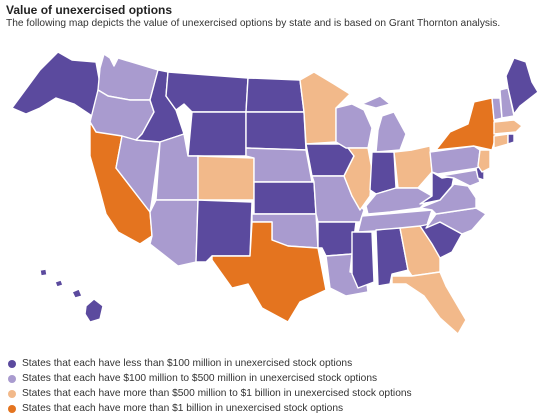 Image resolution: width=543 pixels, height=418 pixels. What do you see at coordinates (43, 272) in the screenshot?
I see `state-HI-kauai` at bounding box center [43, 272].